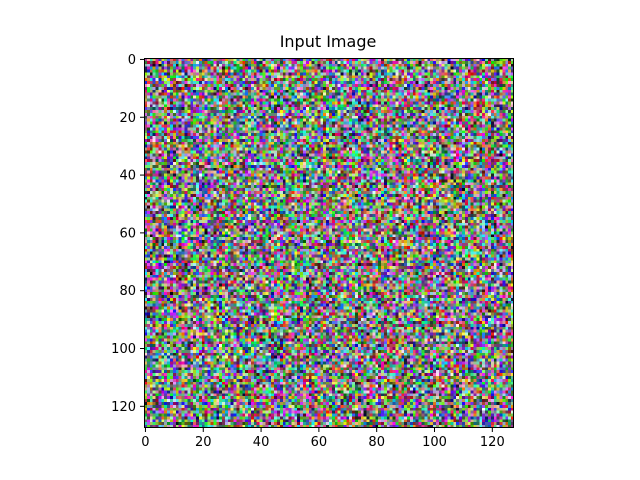  What do you see at coordinates (328, 41) in the screenshot?
I see `chart-title: Input Image` at bounding box center [328, 41].